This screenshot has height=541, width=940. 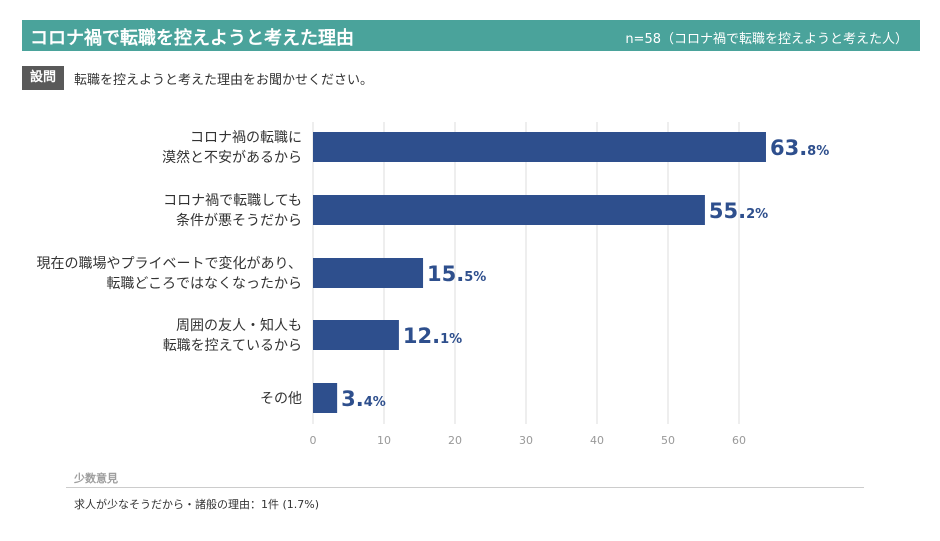 I want to click on value-label: 15.5%, so click(x=456, y=274).